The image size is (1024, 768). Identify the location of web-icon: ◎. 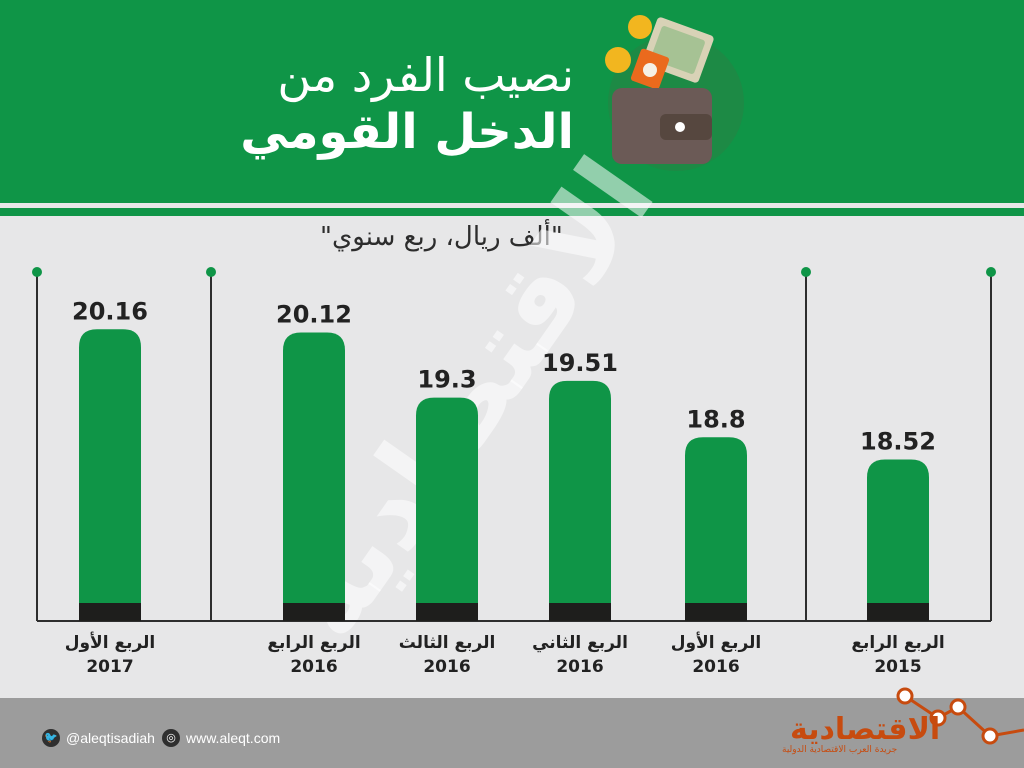
(171, 738).